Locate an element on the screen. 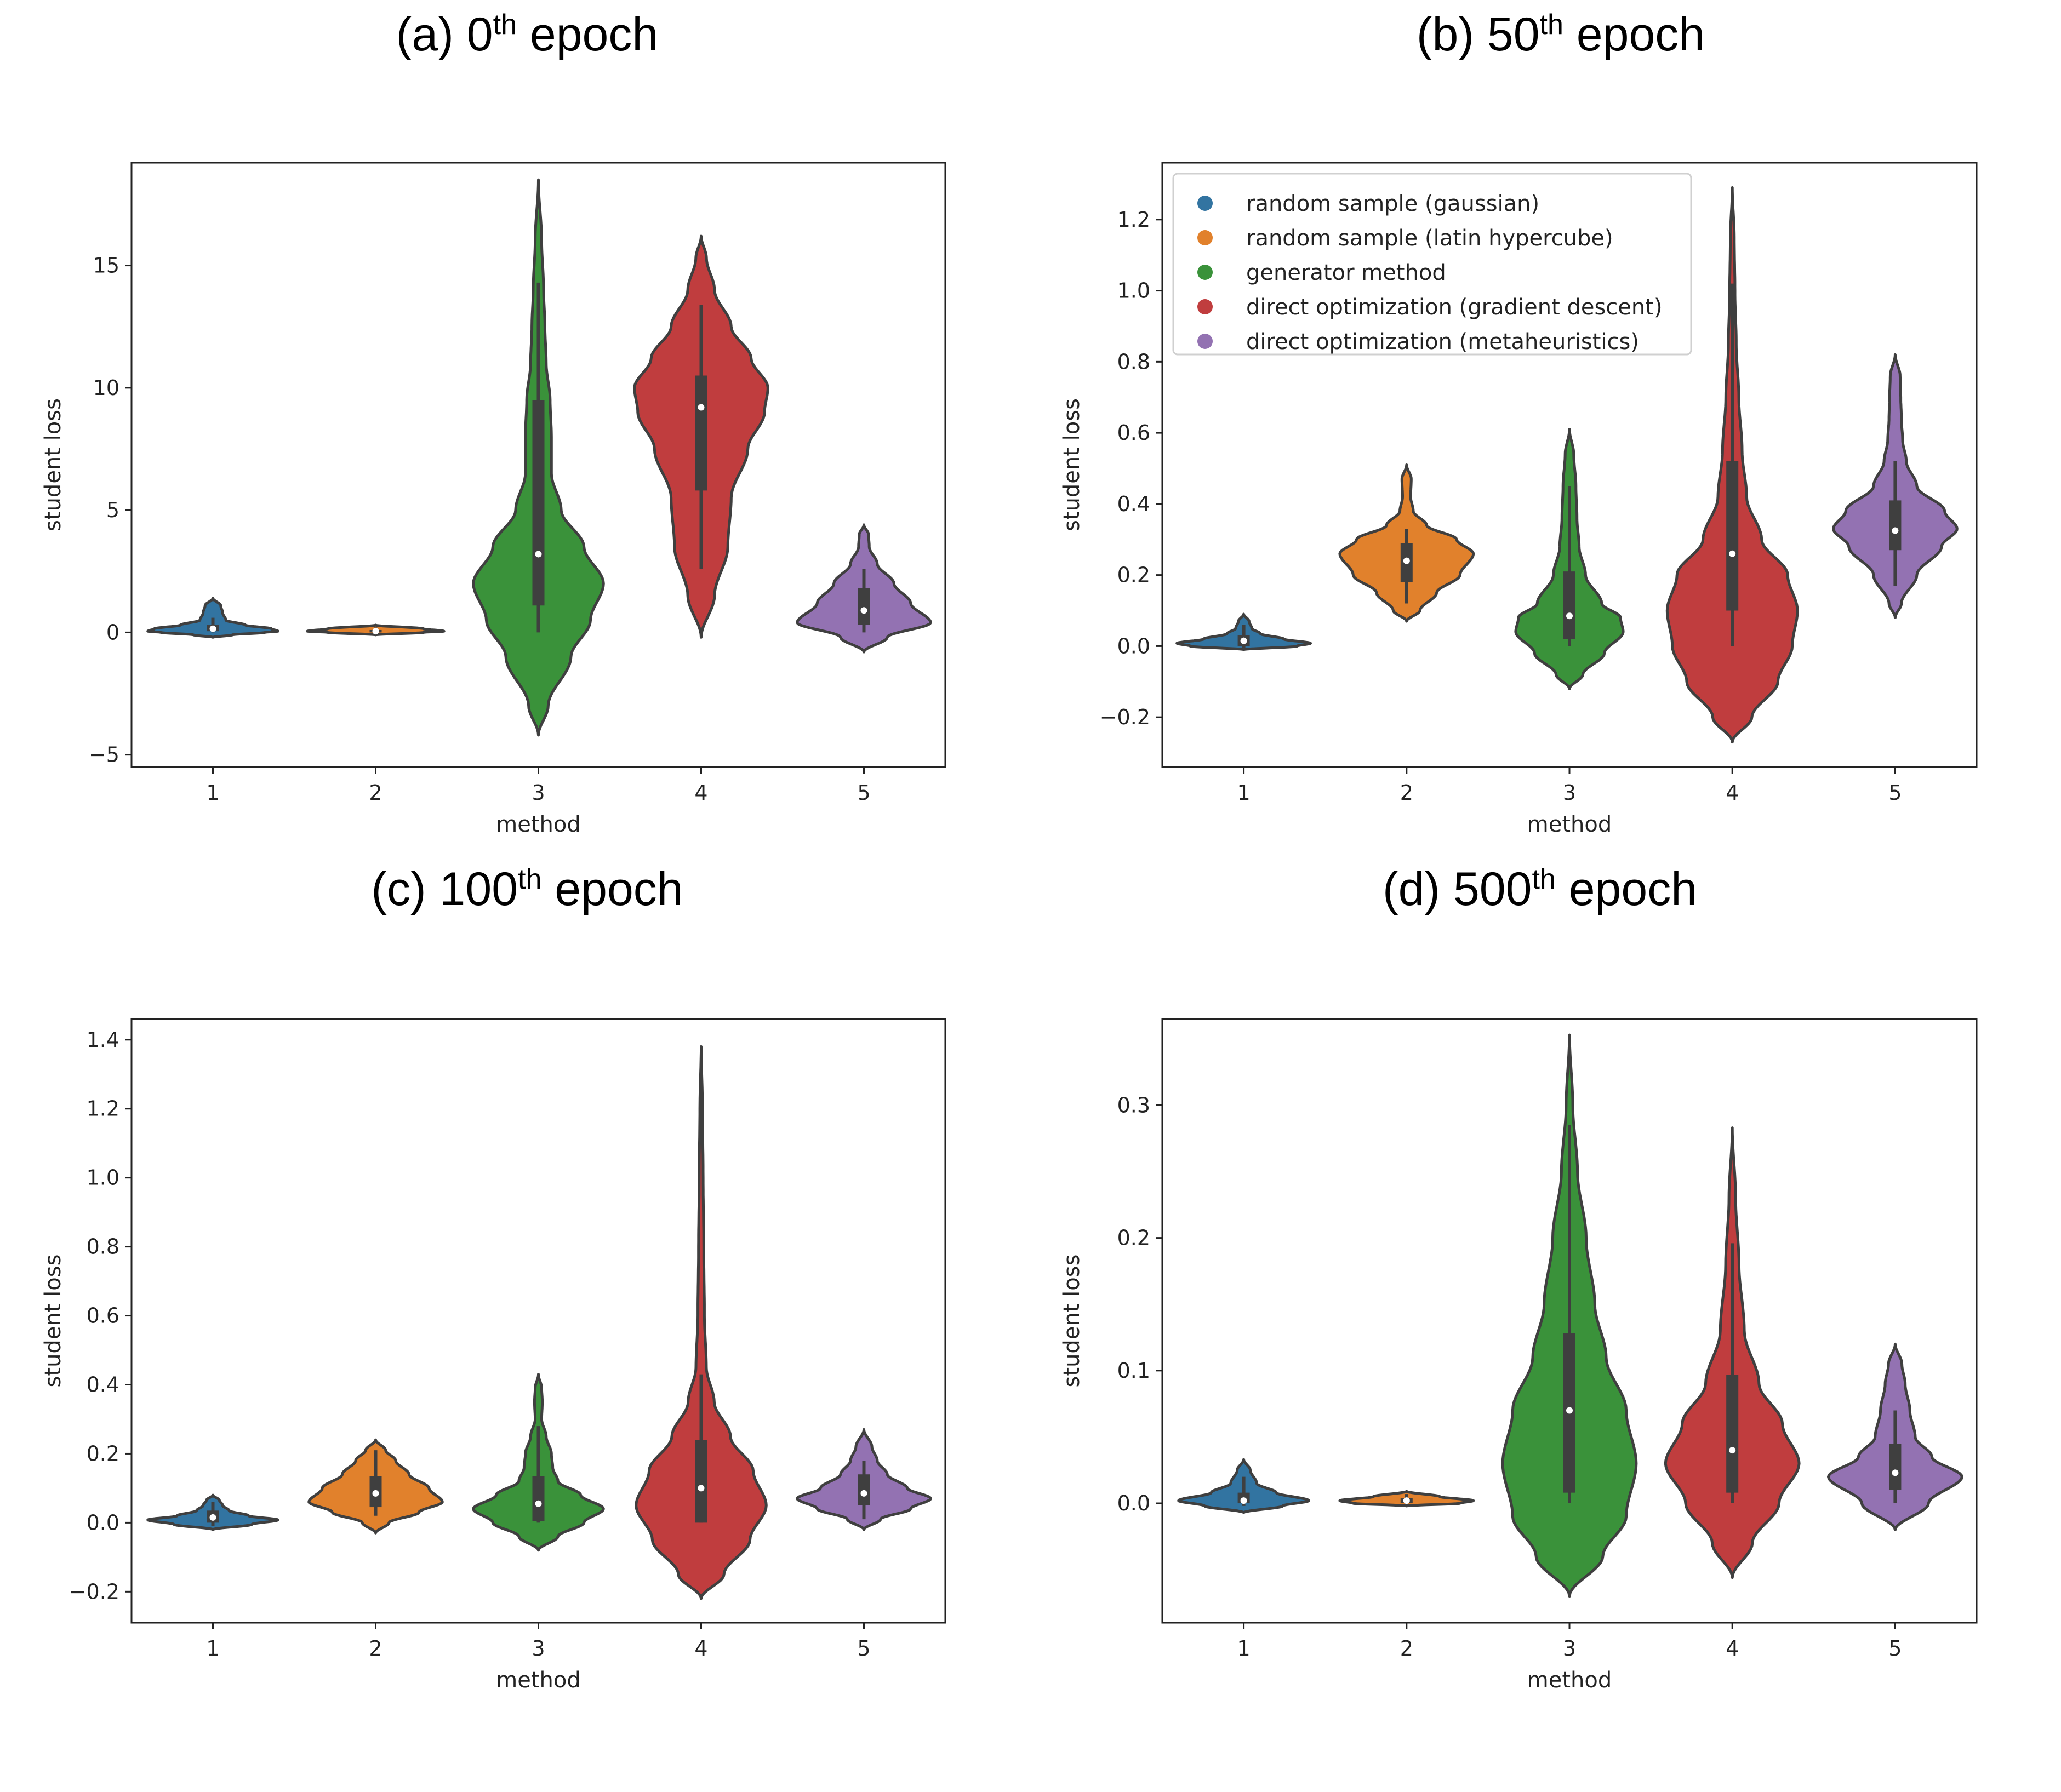 The width and height of the screenshot is (2061, 1792). y-tick-label: 1.4 is located at coordinates (103, 1040).